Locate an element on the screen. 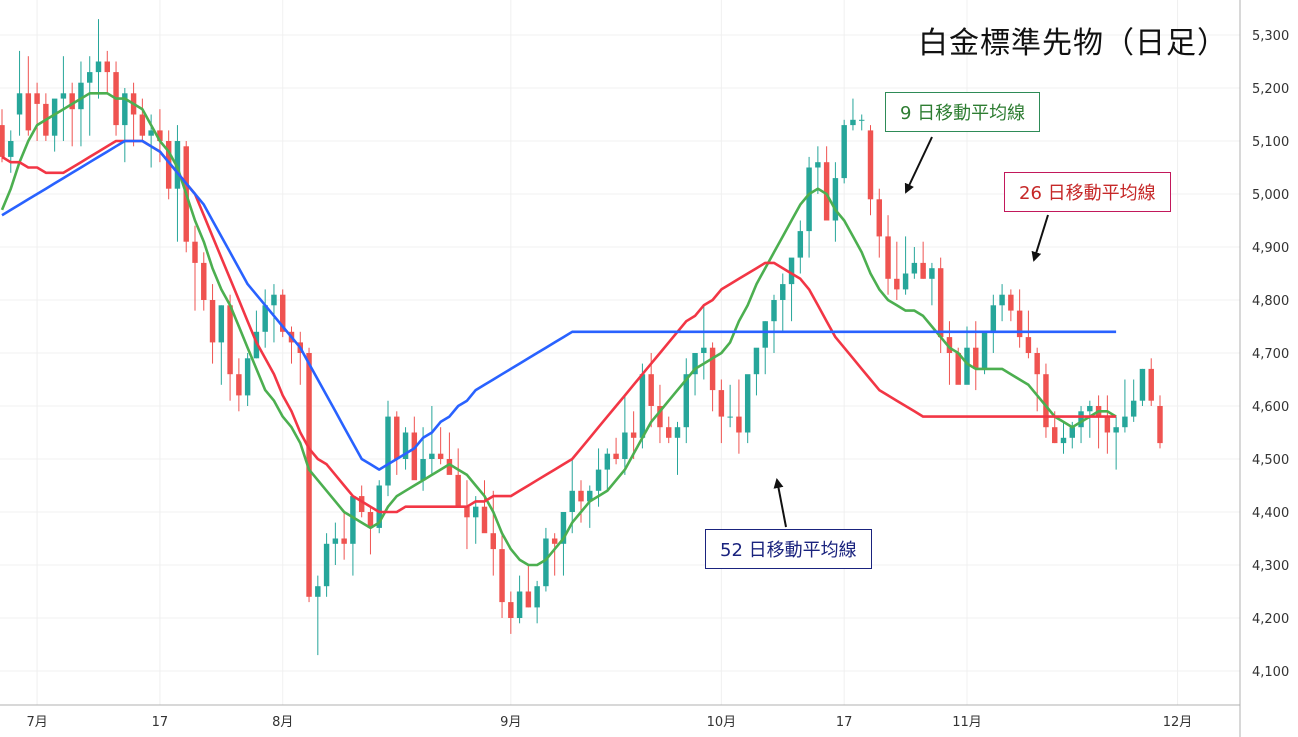 The image size is (1298, 737). x-tick-label: 12月 is located at coordinates (1178, 722).